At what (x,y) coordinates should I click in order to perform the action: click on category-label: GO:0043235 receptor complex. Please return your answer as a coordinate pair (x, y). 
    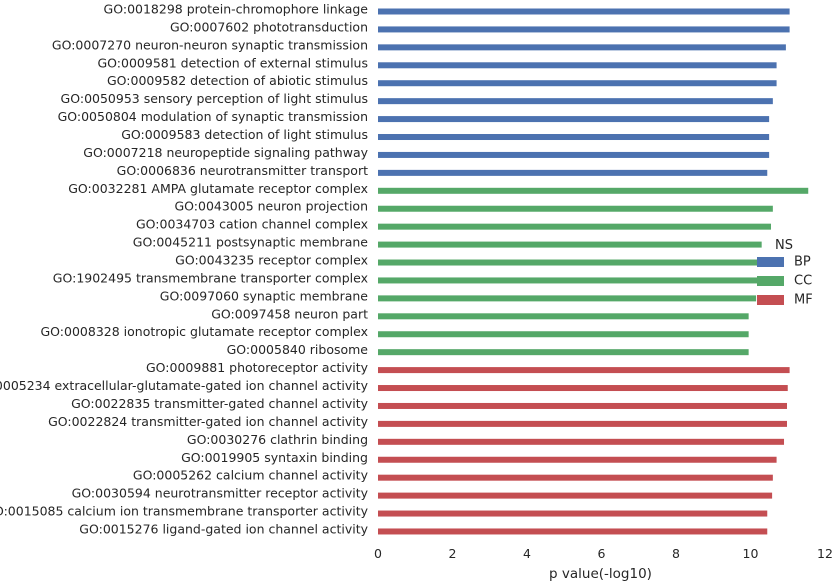
    Looking at the image, I should click on (271, 260).